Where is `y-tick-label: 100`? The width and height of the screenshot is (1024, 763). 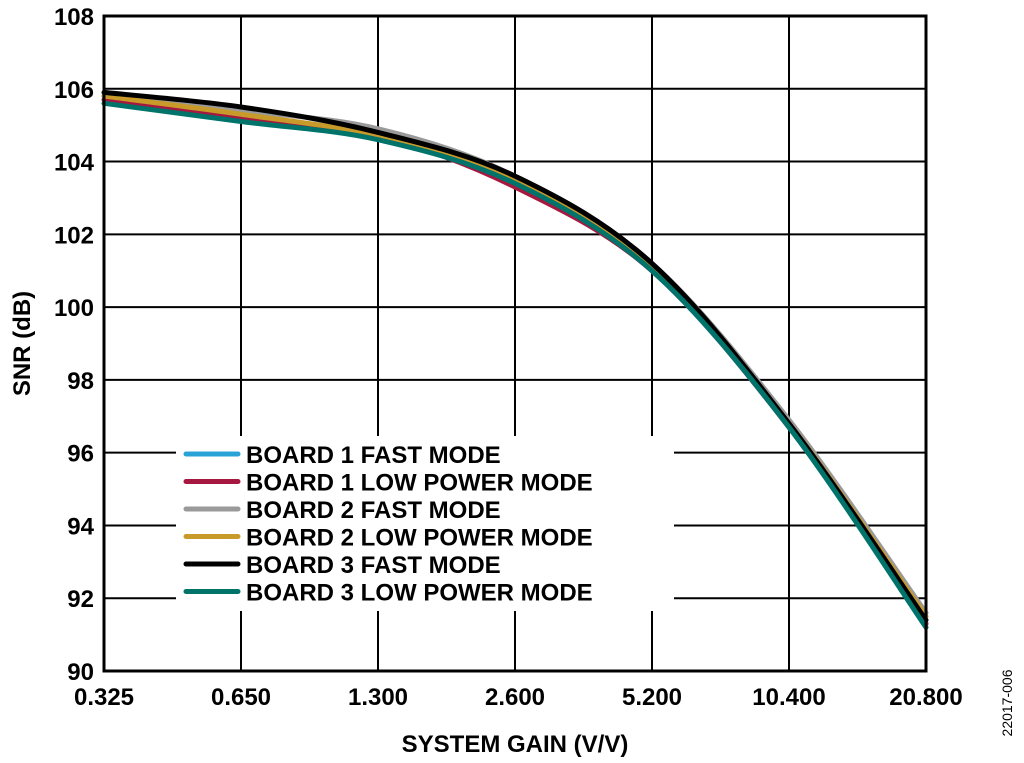
y-tick-label: 100 is located at coordinates (74, 308).